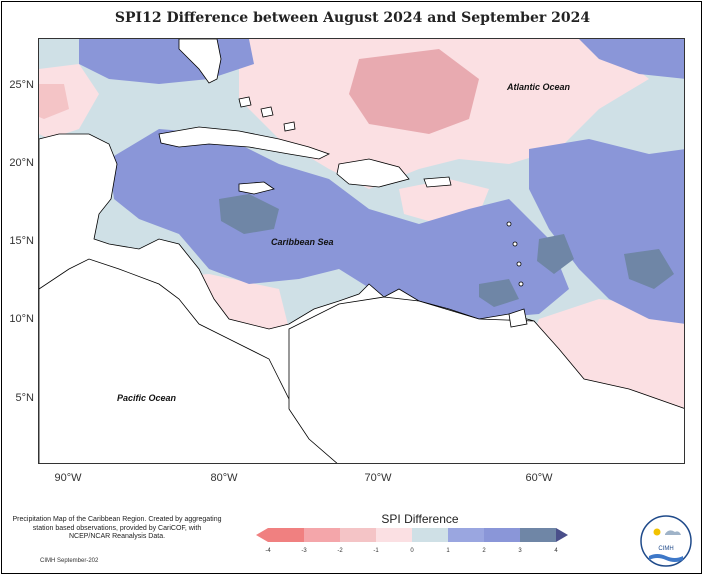 Image resolution: width=705 pixels, height=577 pixels. What do you see at coordinates (249, 214) in the screenshot?
I see `positive-core-caribbean` at bounding box center [249, 214].